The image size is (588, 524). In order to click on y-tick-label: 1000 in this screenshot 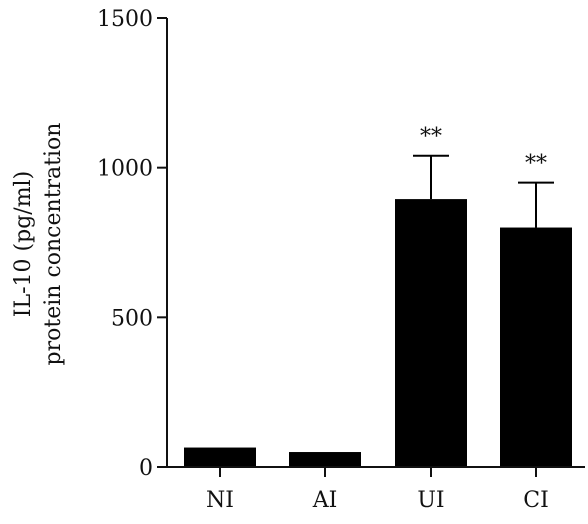, I will do `click(125, 169)`.